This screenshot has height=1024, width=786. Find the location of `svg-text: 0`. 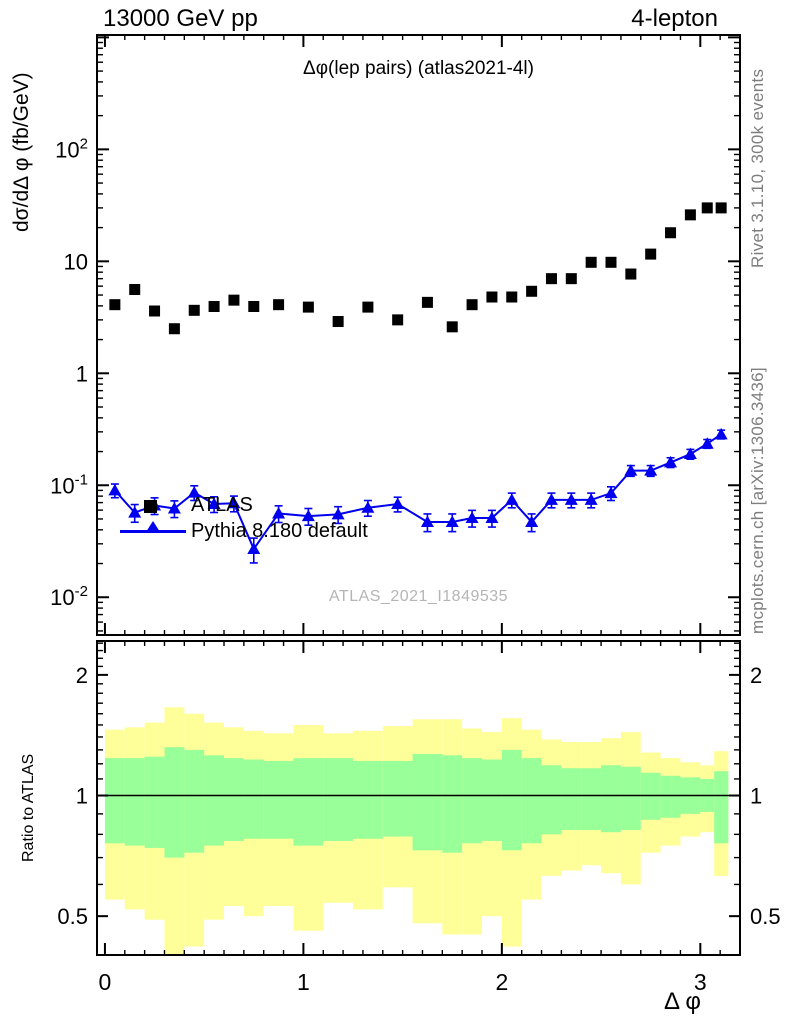

svg-text: 0 is located at coordinates (105, 982).